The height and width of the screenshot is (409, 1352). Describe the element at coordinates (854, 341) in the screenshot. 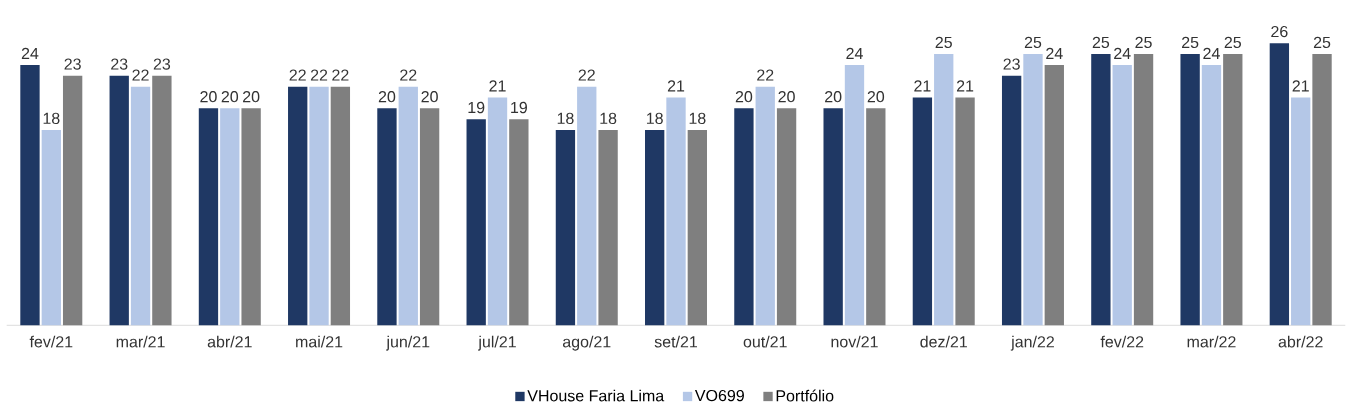

I see `x-tick-label: nov/21` at that location.